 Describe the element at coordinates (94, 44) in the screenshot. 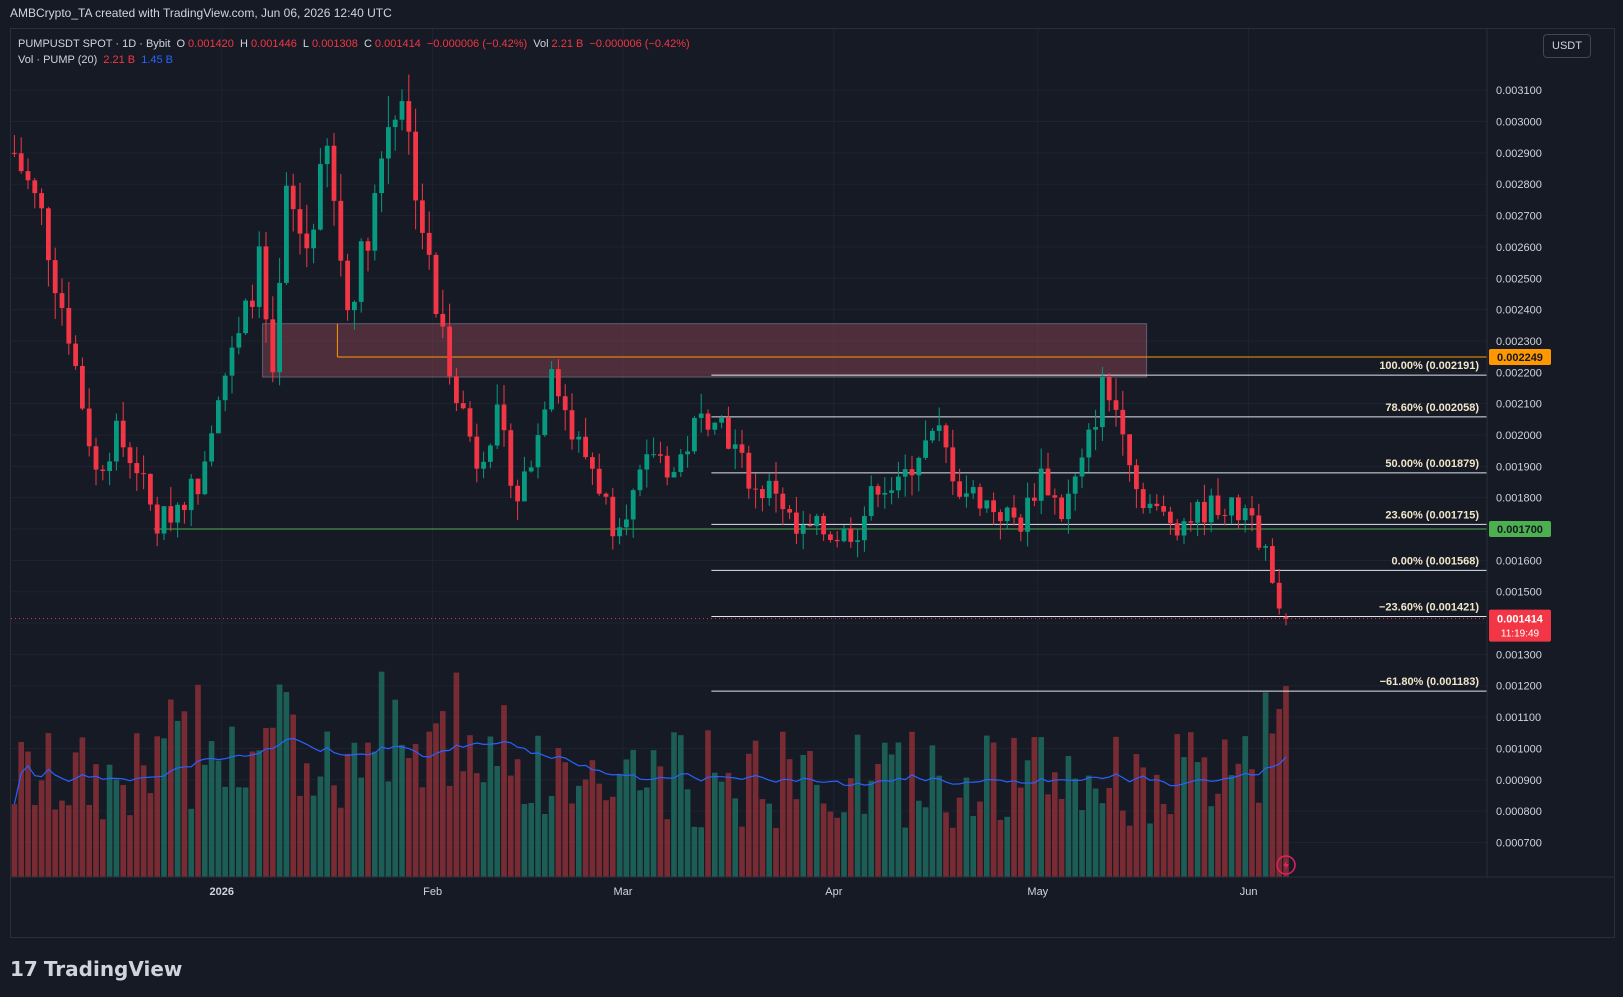

I see `symbol-name: PUMPUSDT SPOT · 1D · Bybit` at that location.